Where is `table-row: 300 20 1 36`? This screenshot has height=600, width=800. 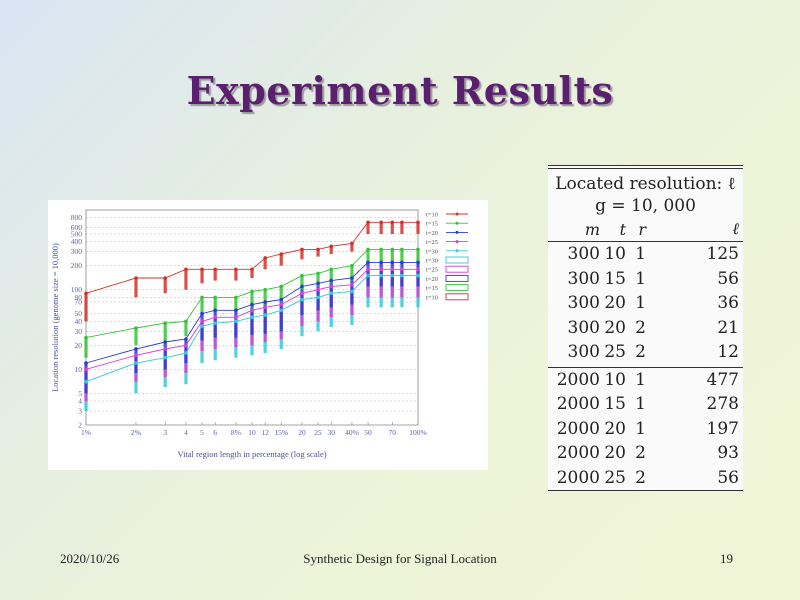 table-row: 300 20 1 36 is located at coordinates (653, 303).